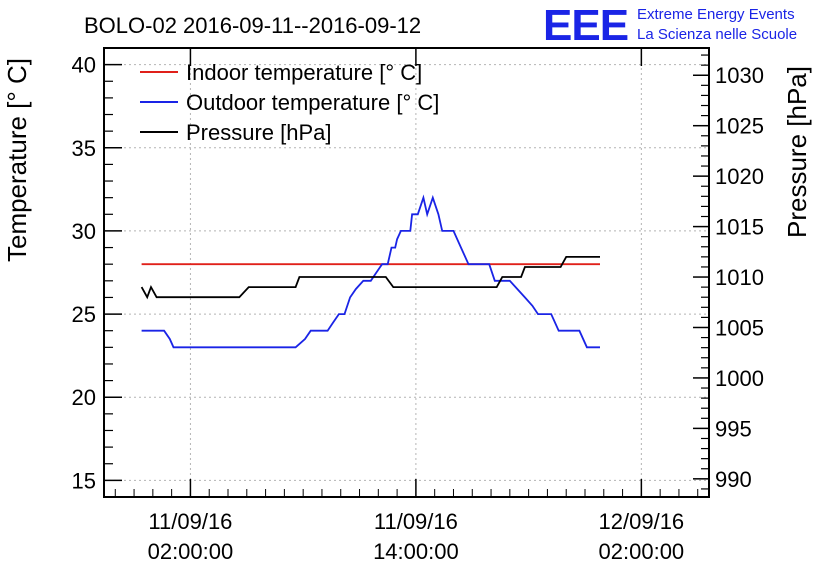 This screenshot has height=572, width=836. What do you see at coordinates (17, 160) in the screenshot?
I see `y-axis-left-title: Temperature [° C]` at bounding box center [17, 160].